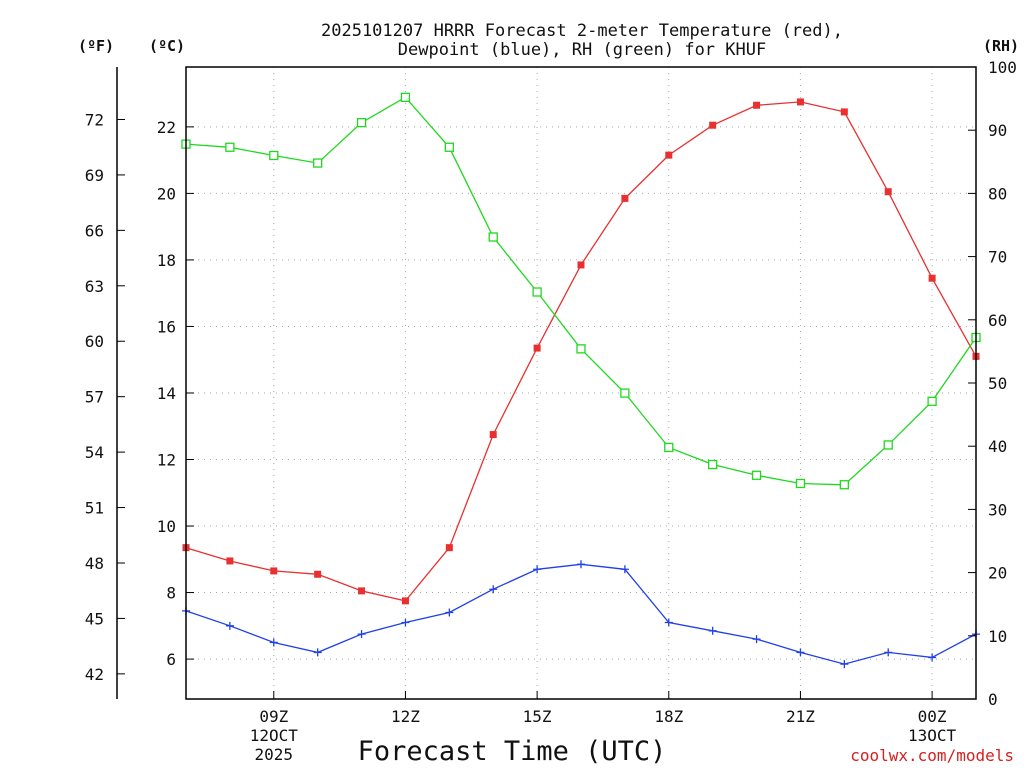  Describe the element at coordinates (273, 716) in the screenshot. I see `x-tick-label: 09Z` at that location.